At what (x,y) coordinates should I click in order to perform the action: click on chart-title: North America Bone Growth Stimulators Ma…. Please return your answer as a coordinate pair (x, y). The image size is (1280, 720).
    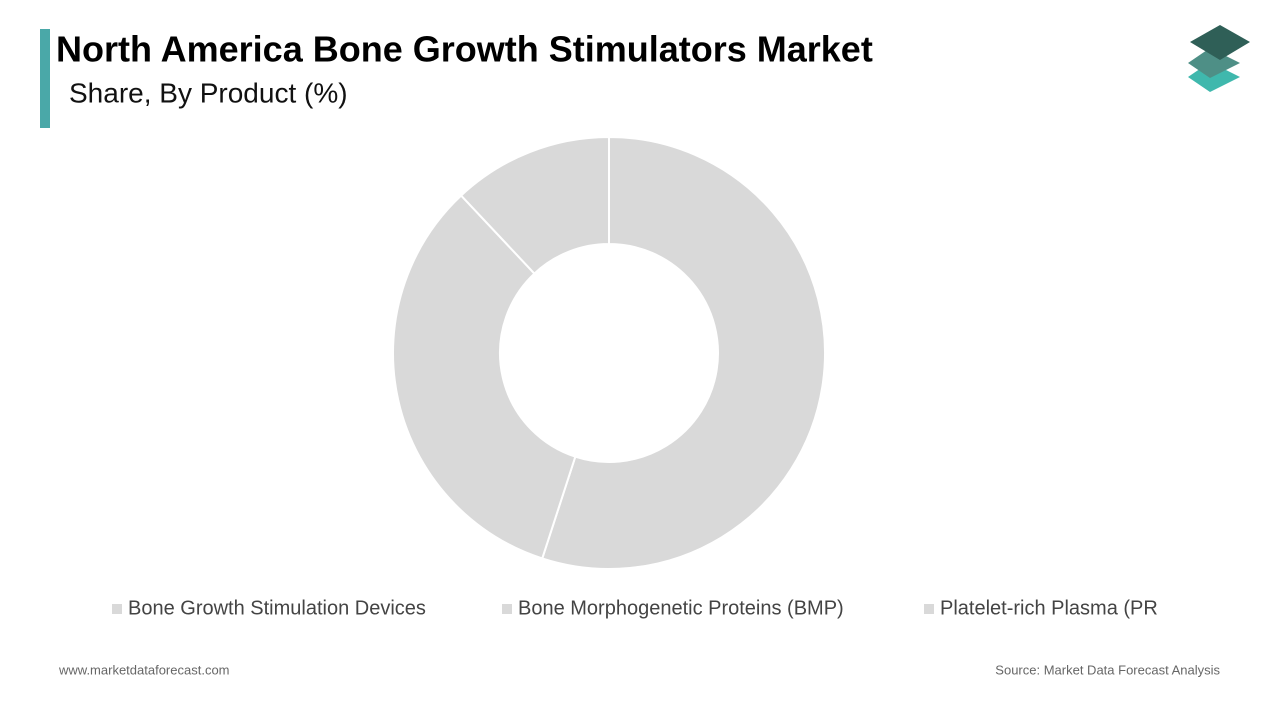
    Looking at the image, I should click on (464, 49).